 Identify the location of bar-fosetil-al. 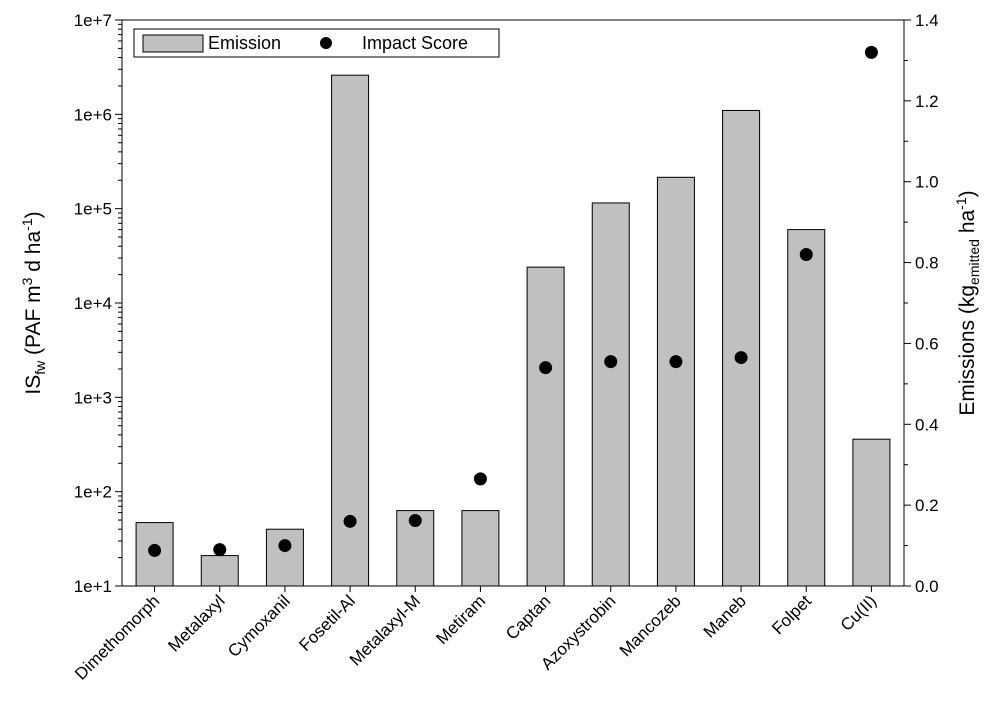
(350, 330).